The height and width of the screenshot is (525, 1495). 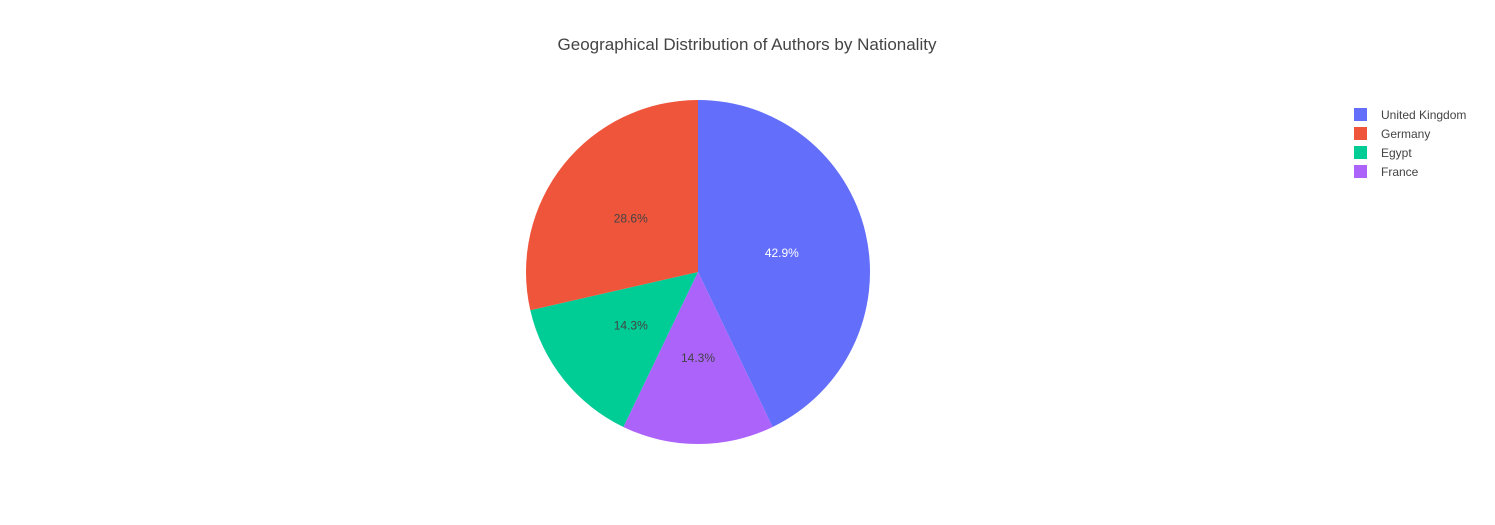 I want to click on legend-item-united-kingdom: United Kingdom, so click(x=1410, y=115).